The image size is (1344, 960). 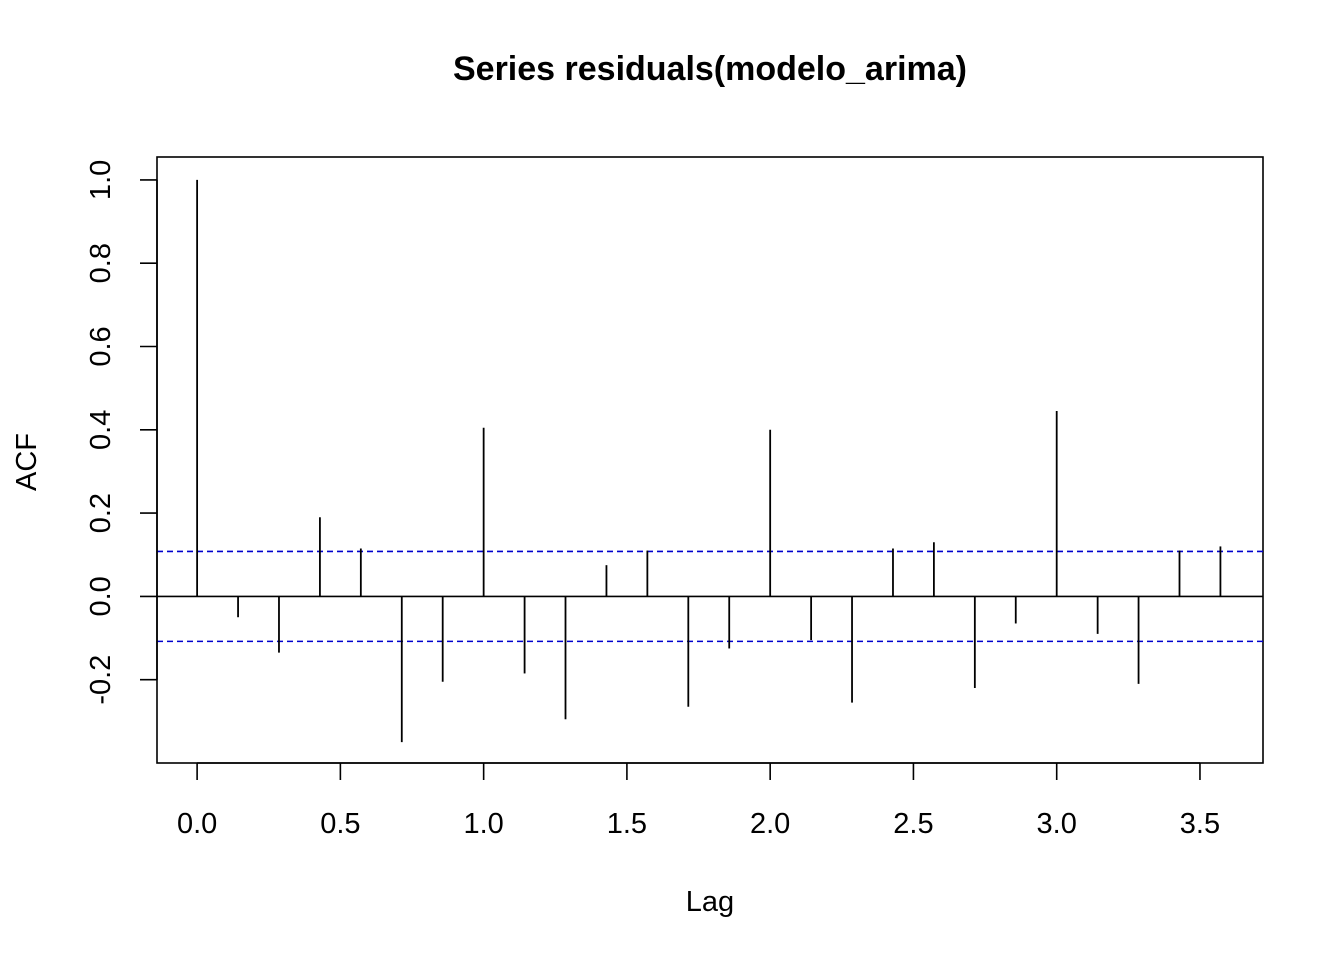 What do you see at coordinates (1057, 824) in the screenshot?
I see `x-tick-label: 3.0` at bounding box center [1057, 824].